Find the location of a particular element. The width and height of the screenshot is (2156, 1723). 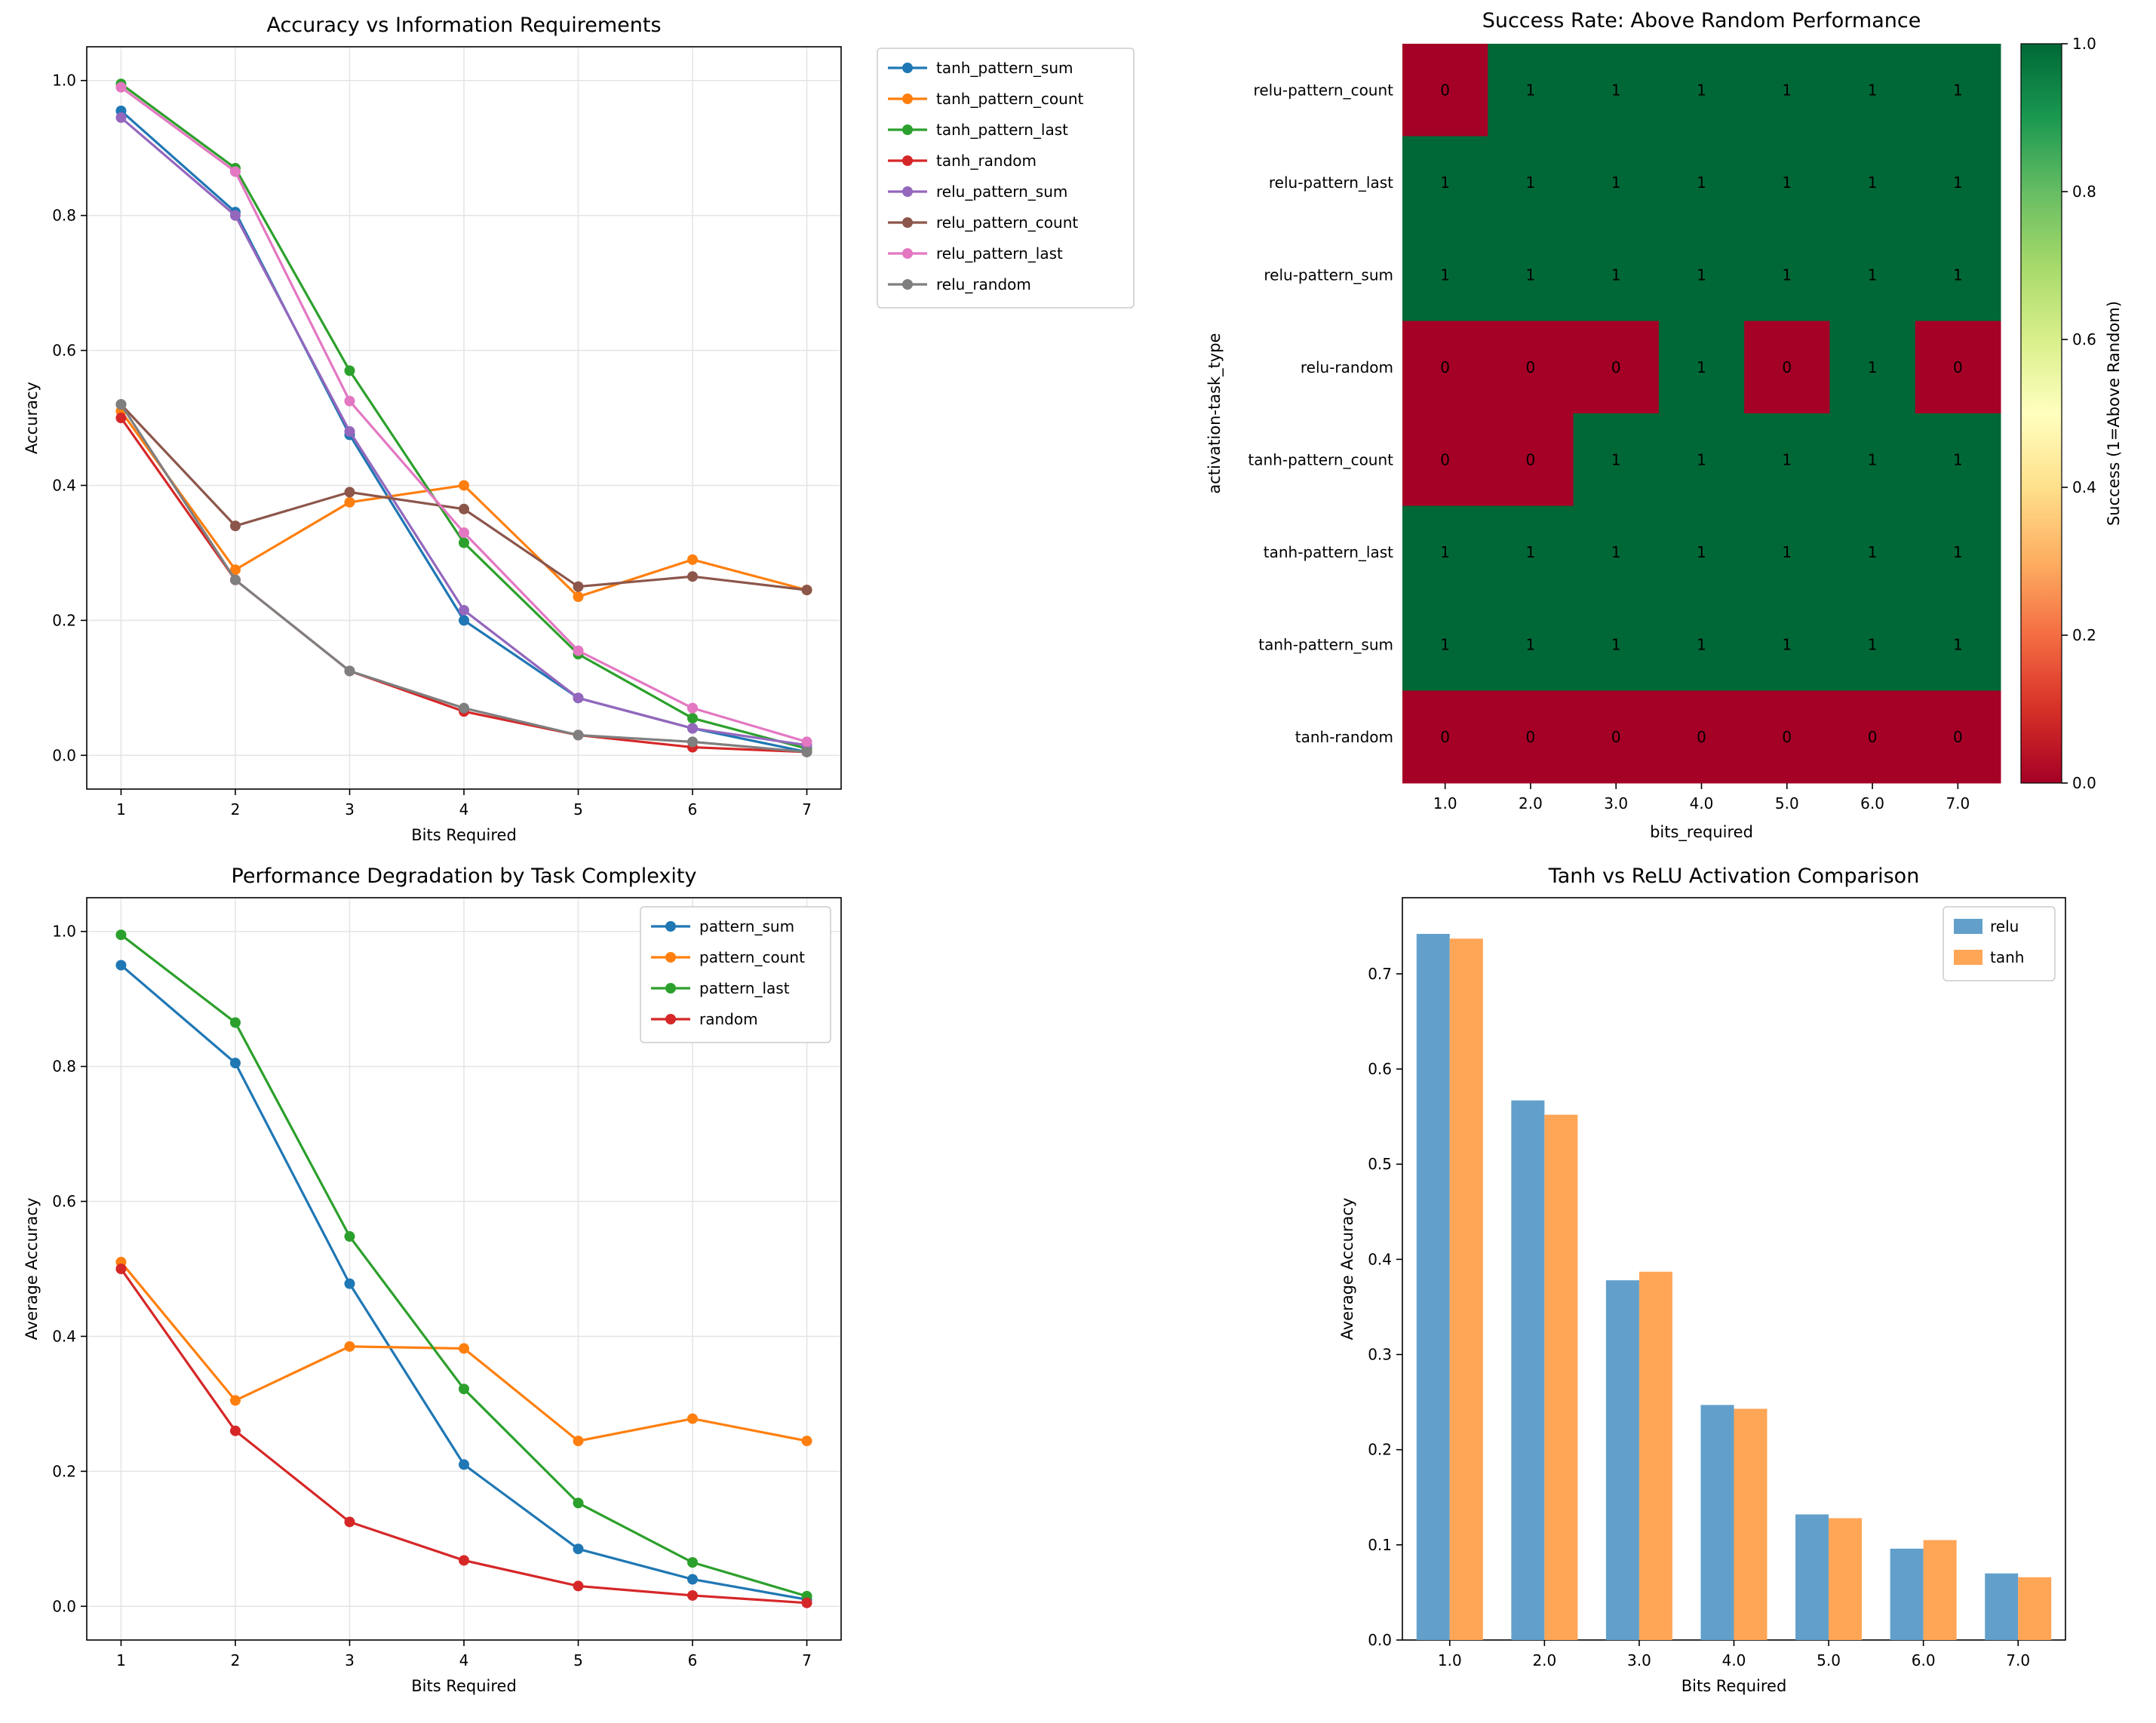

heatmap-cell-r0-c2 is located at coordinates (1616, 90).